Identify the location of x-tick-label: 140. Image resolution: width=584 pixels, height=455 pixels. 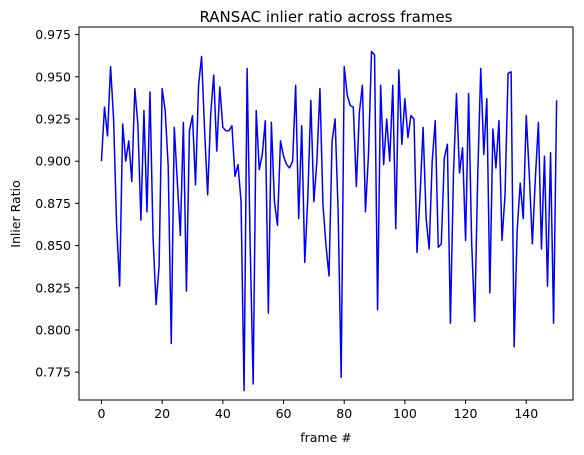
(526, 413).